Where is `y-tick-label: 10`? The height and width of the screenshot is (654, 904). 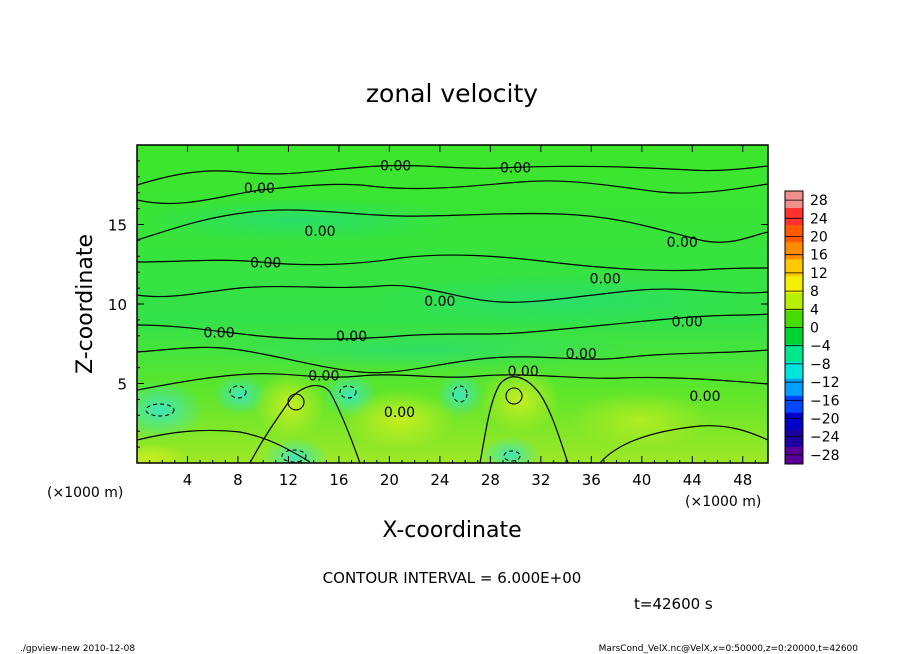
y-tick-label: 10 is located at coordinates (117, 305).